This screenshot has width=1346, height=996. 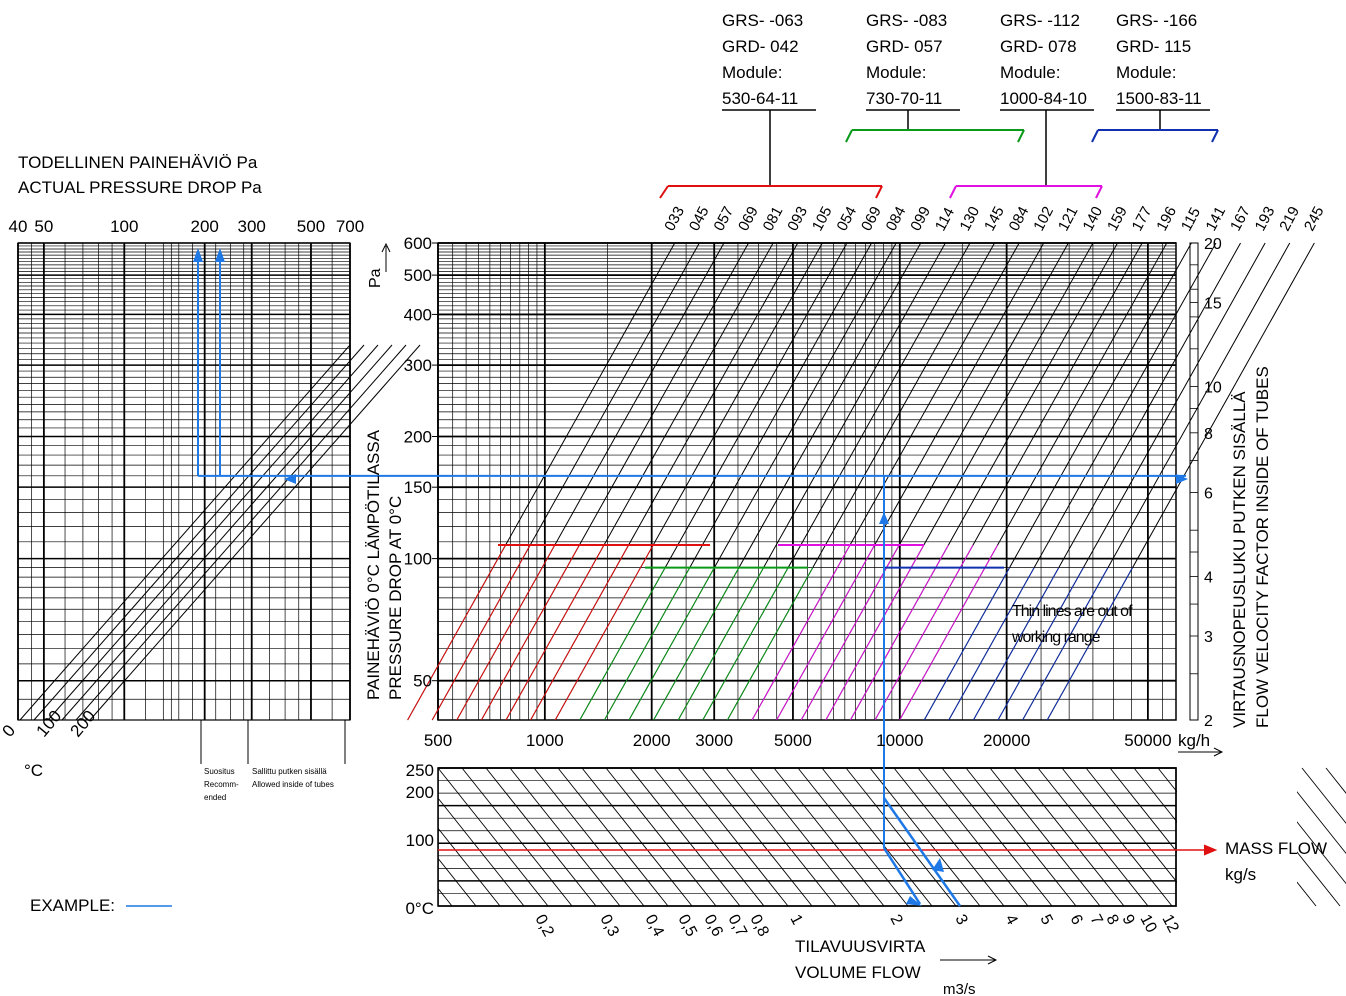 What do you see at coordinates (1314, 219) in the screenshot?
I see `curve-label: 245` at bounding box center [1314, 219].